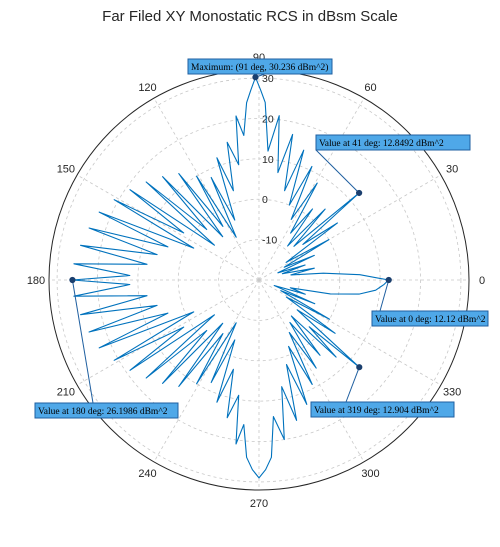 Image resolution: width=500 pixels, height=547 pixels. Describe the element at coordinates (265, 200) in the screenshot. I see `r-tick-label-0: 0` at that location.